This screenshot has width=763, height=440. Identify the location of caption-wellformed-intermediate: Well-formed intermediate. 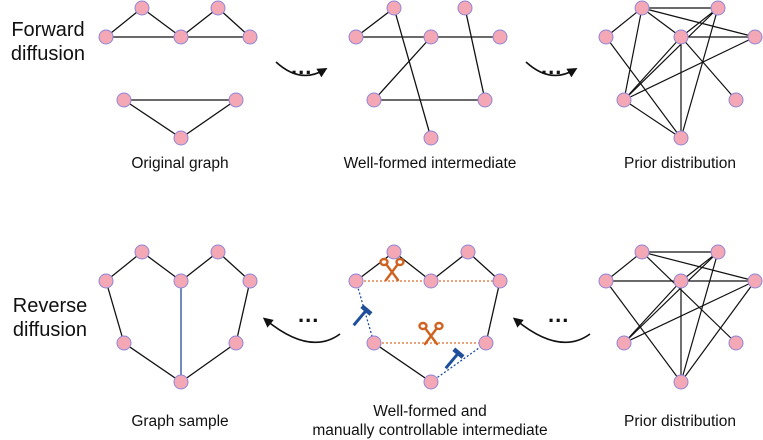
(430, 163).